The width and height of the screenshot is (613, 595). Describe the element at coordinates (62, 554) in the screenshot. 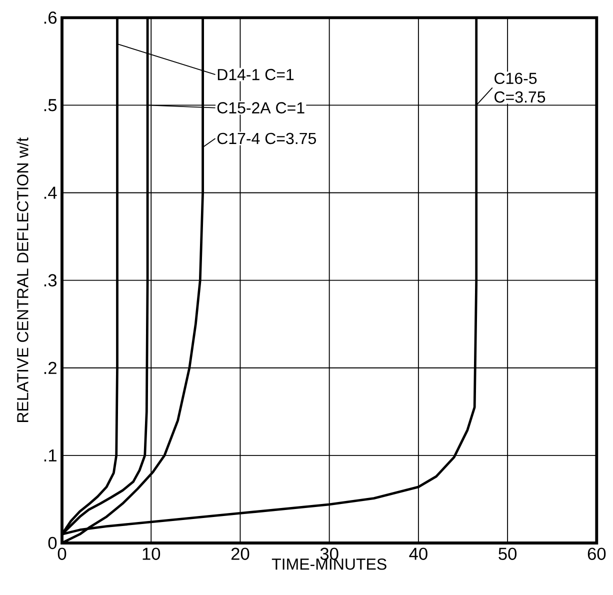

I see `x-tick-label: 0` at that location.